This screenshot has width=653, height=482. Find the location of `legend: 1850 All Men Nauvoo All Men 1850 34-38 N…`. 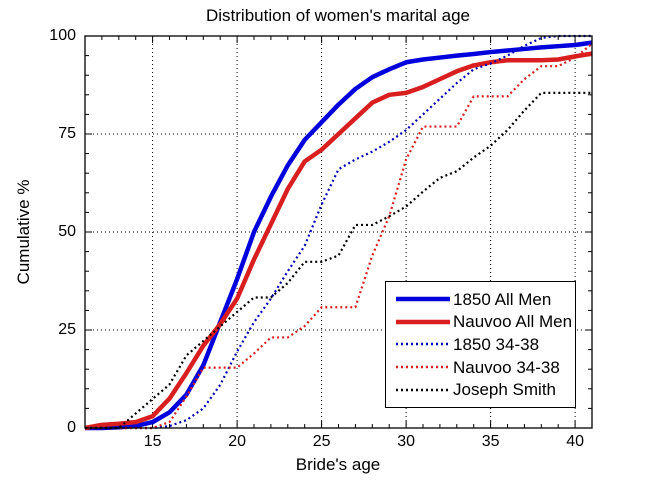

legend: 1850 All Men Nauvoo All Men 1850 34-38 N… is located at coordinates (480, 344).